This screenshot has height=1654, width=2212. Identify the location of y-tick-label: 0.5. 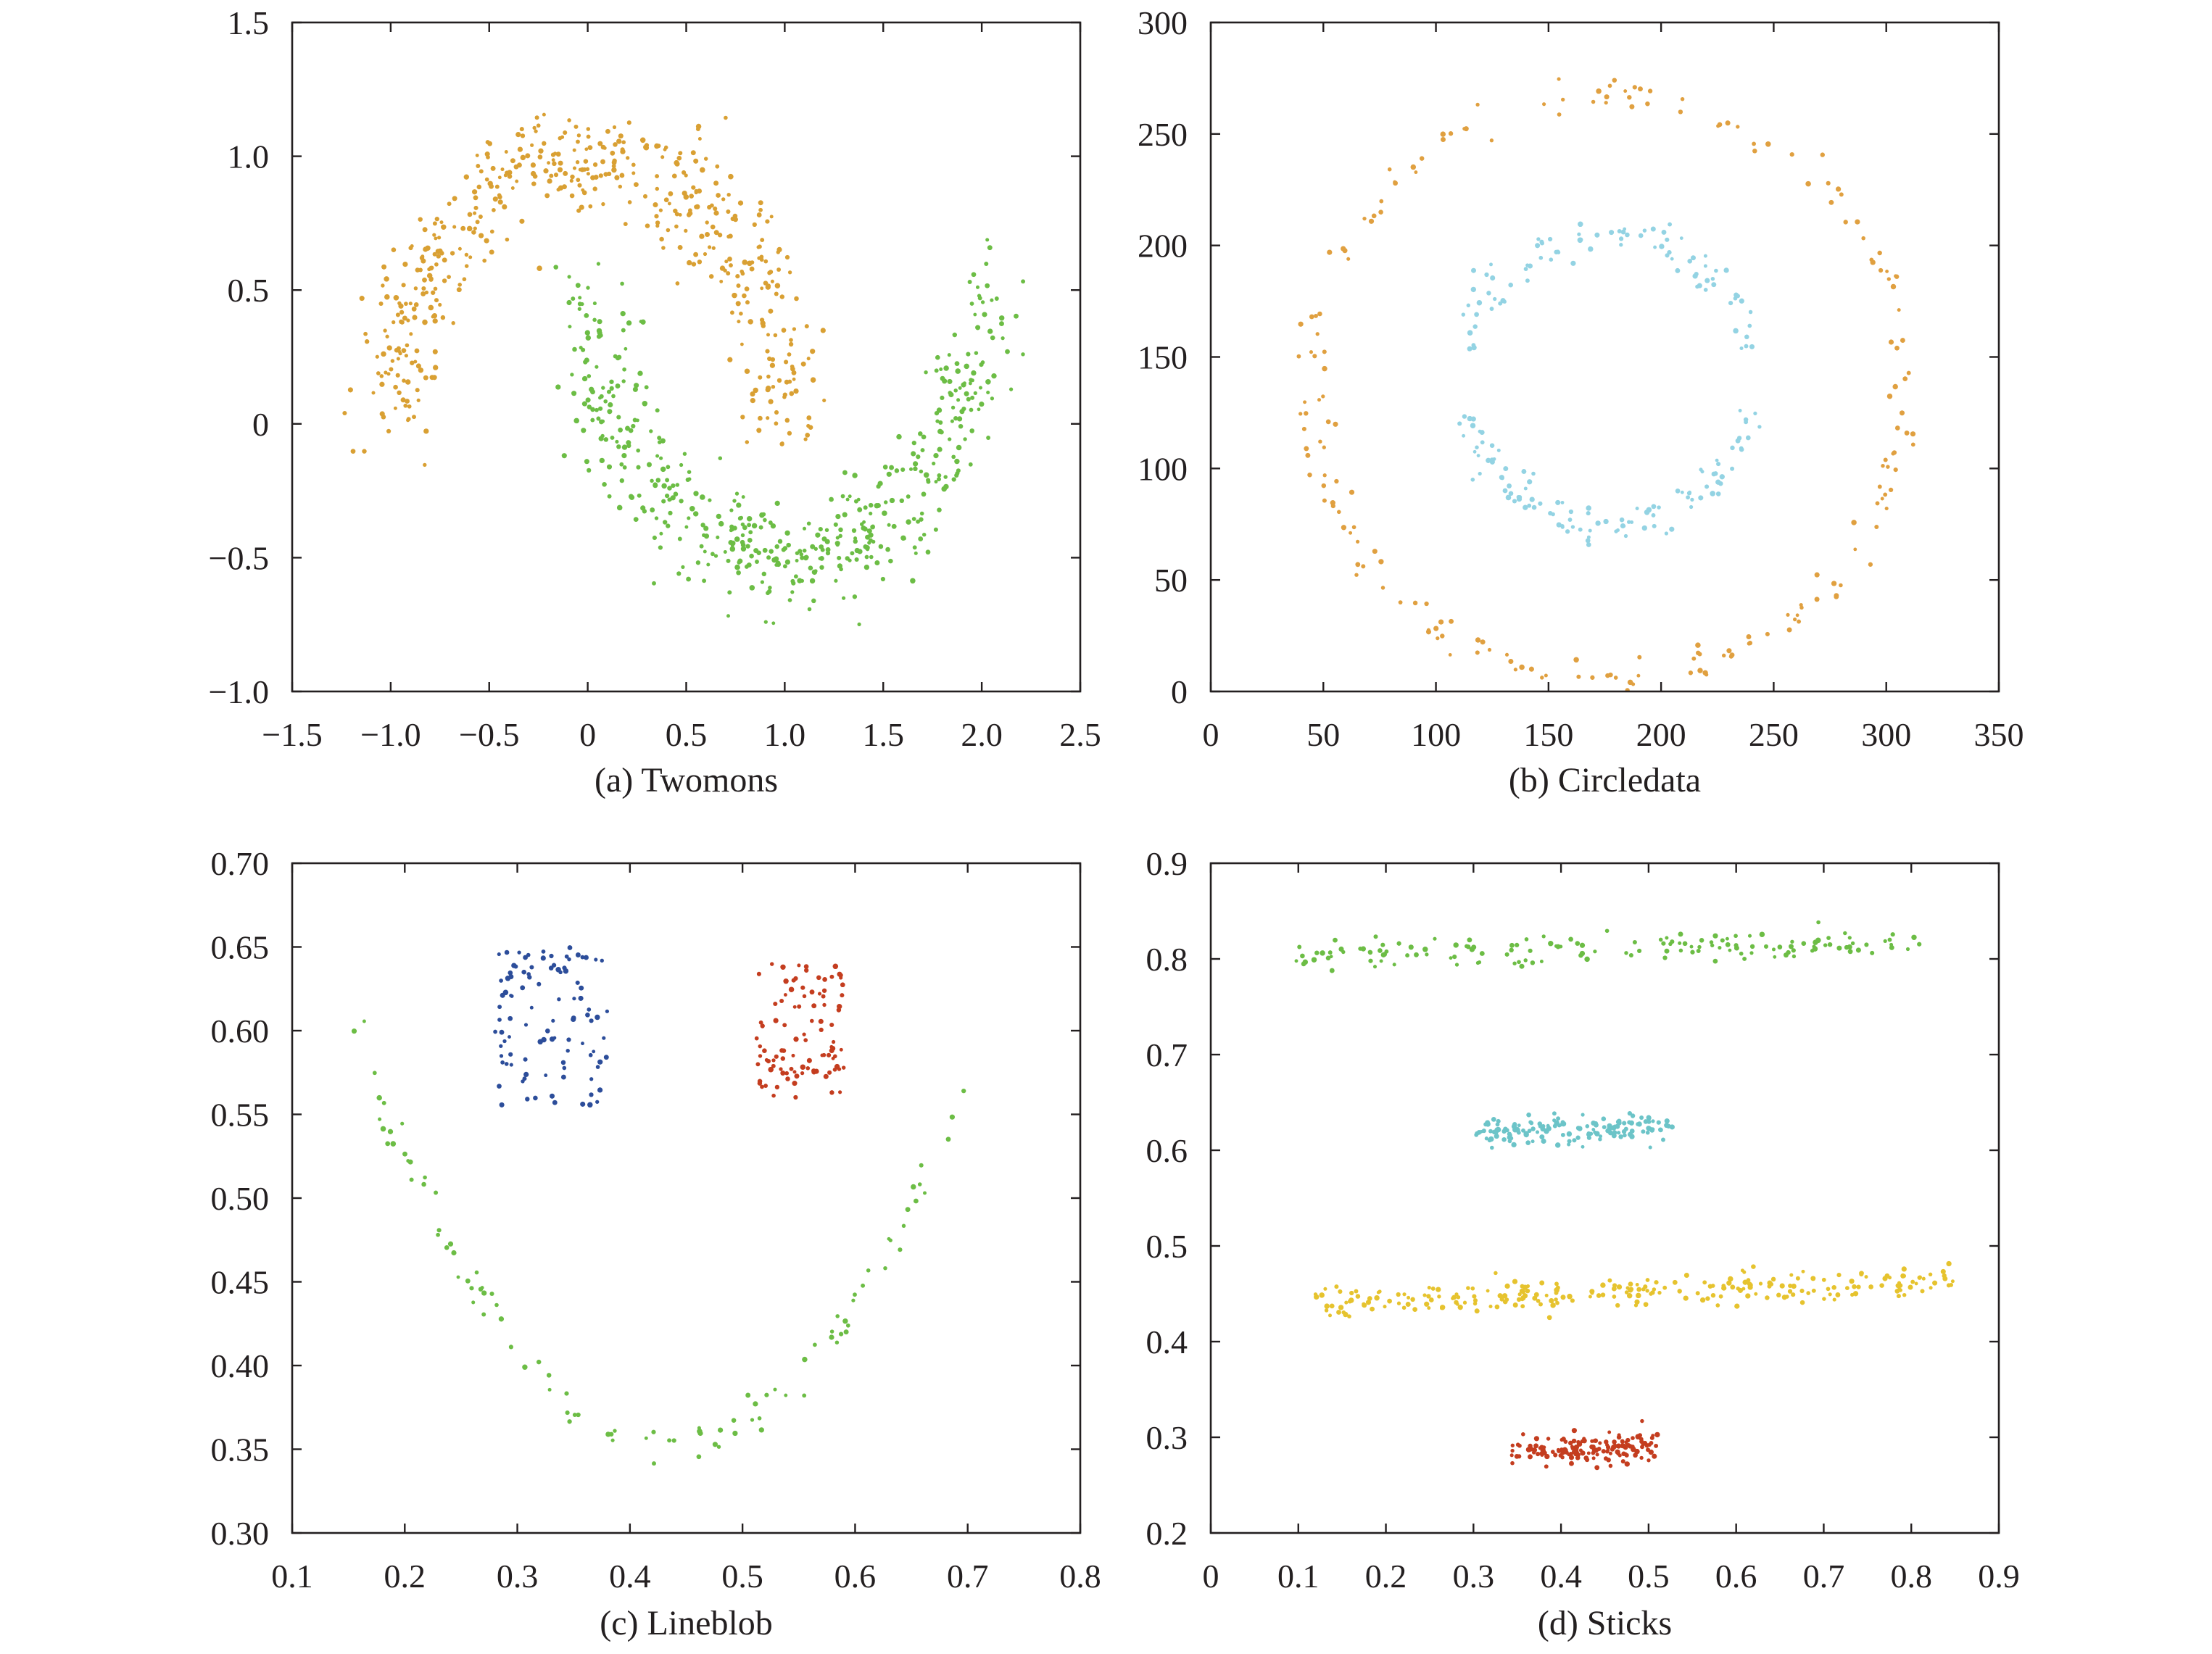
(1167, 1246).